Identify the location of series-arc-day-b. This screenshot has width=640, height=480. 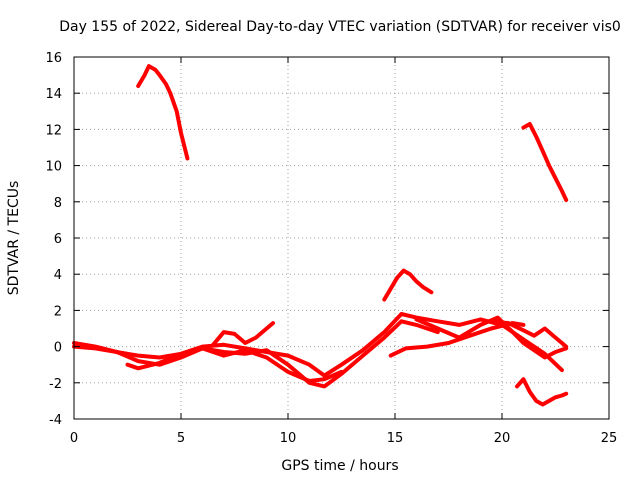
(256, 354).